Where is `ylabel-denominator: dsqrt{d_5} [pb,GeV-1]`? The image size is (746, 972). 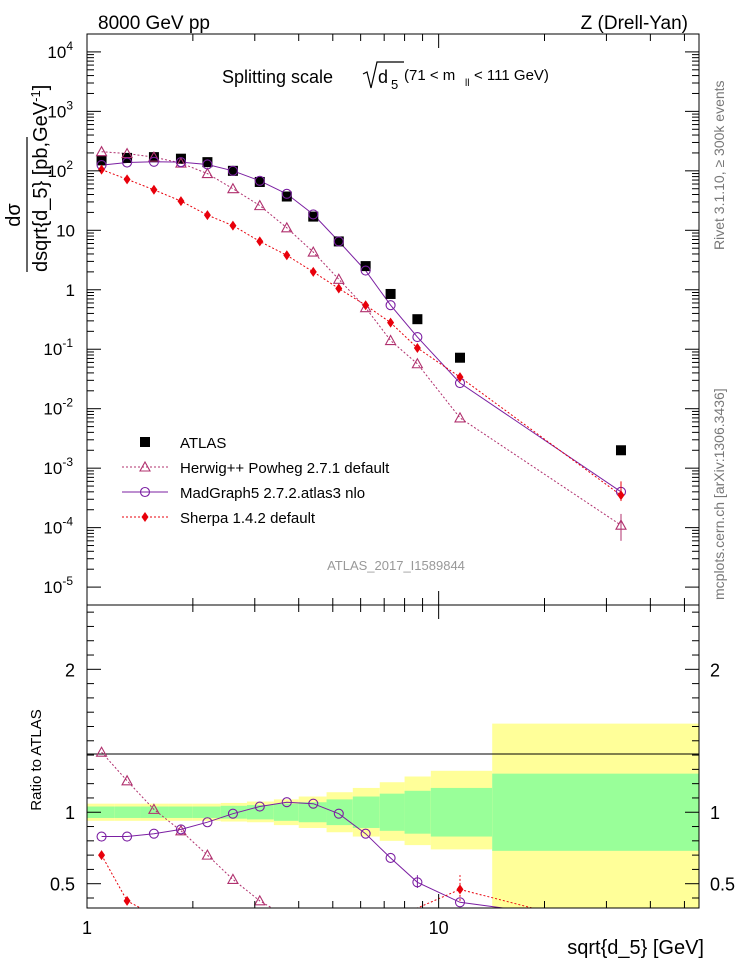
ylabel-denominator: dsqrt{d_5} [pb,GeV-1] is located at coordinates (40, 178).